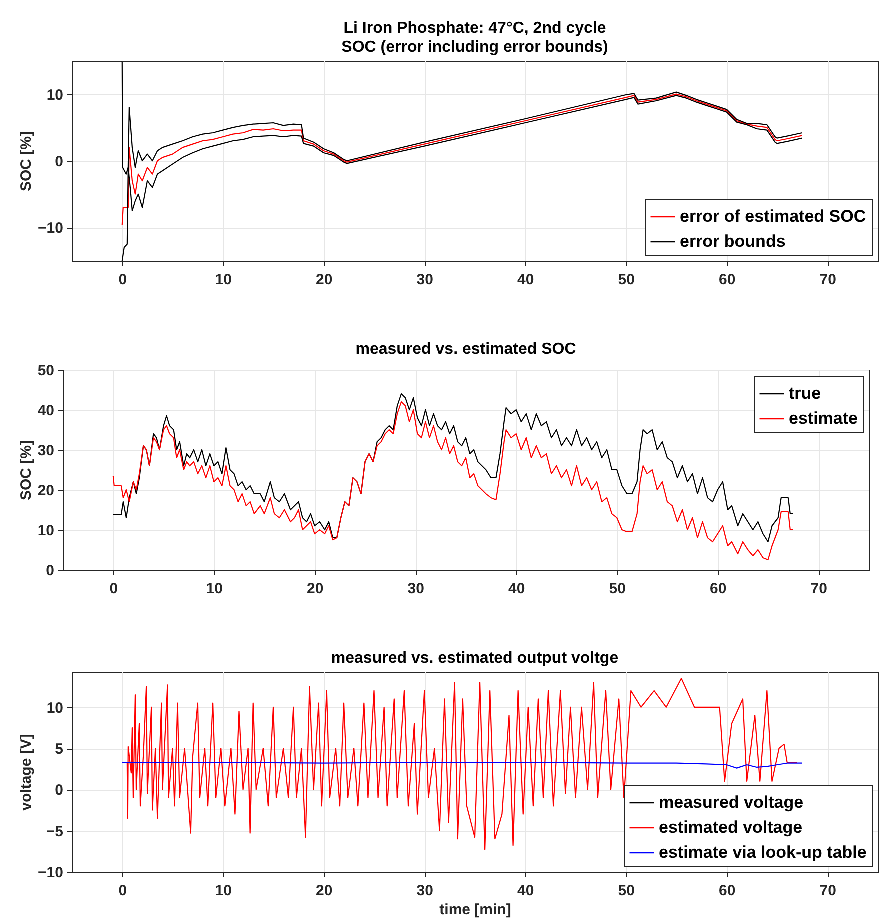  I want to click on y-tick-label: 40, so click(46, 411).